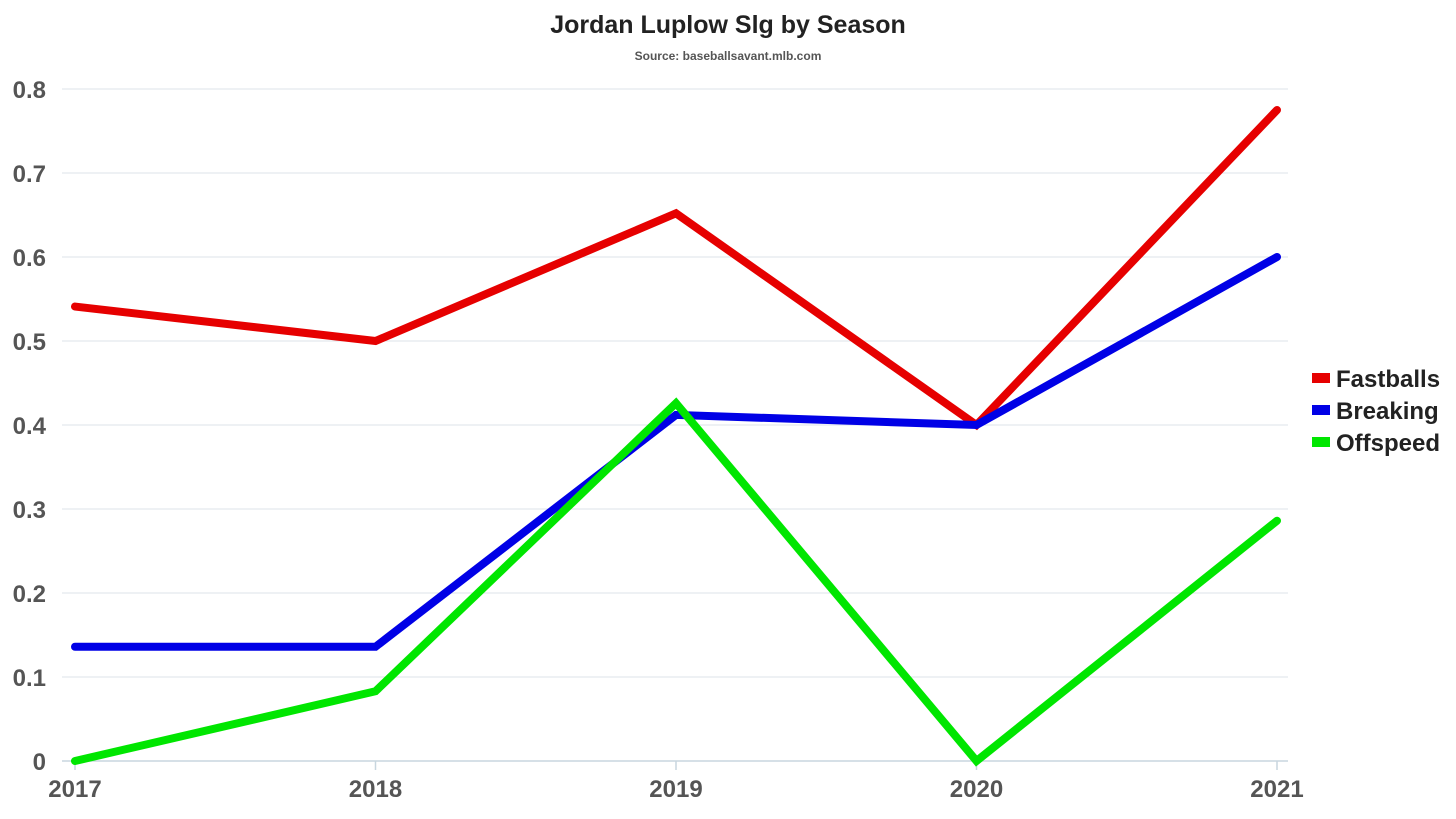  Describe the element at coordinates (375, 789) in the screenshot. I see `x-tick-label: 2018` at that location.